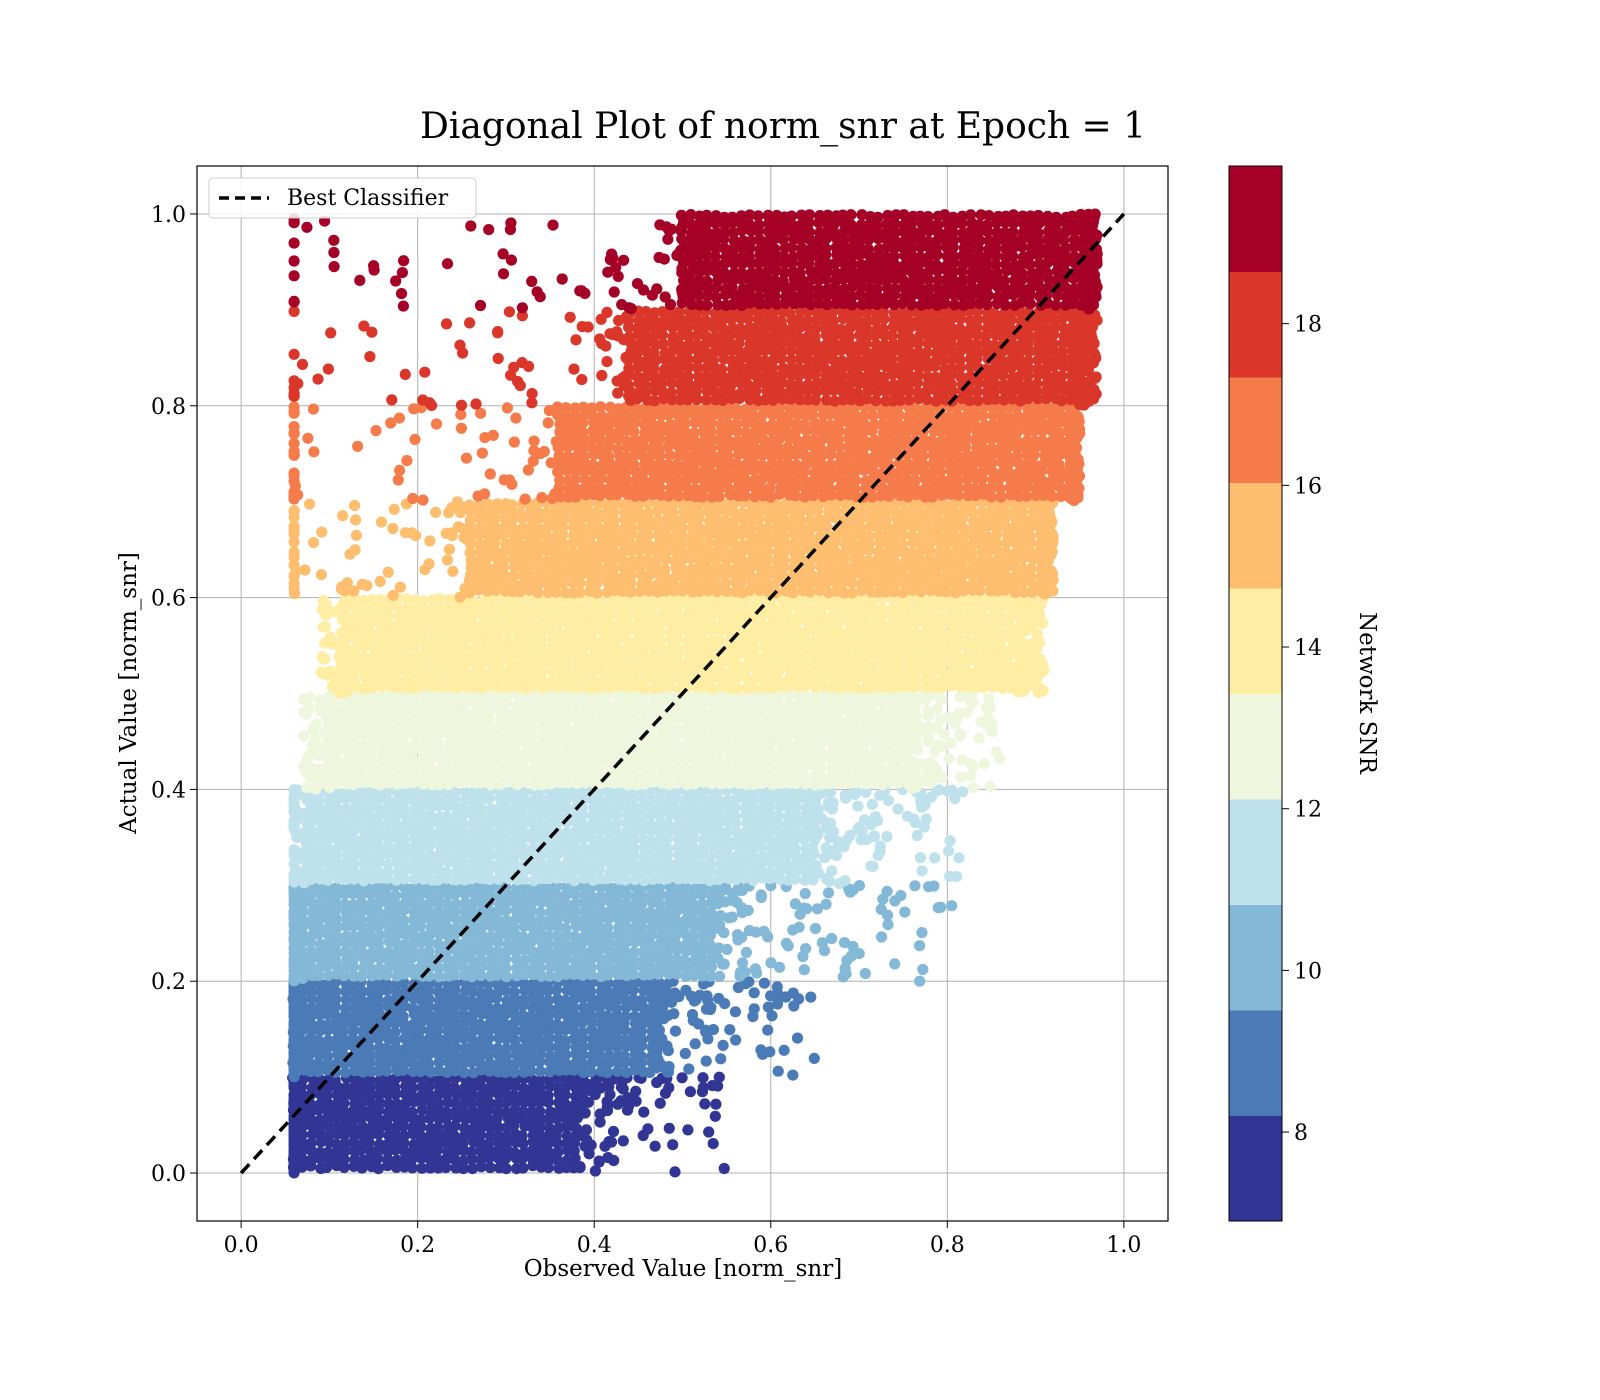 Image resolution: width=1600 pixels, height=1400 pixels. Describe the element at coordinates (783, 126) in the screenshot. I see `chart-title: Diagonal Plot of norm_snr at Epoch = 1` at that location.